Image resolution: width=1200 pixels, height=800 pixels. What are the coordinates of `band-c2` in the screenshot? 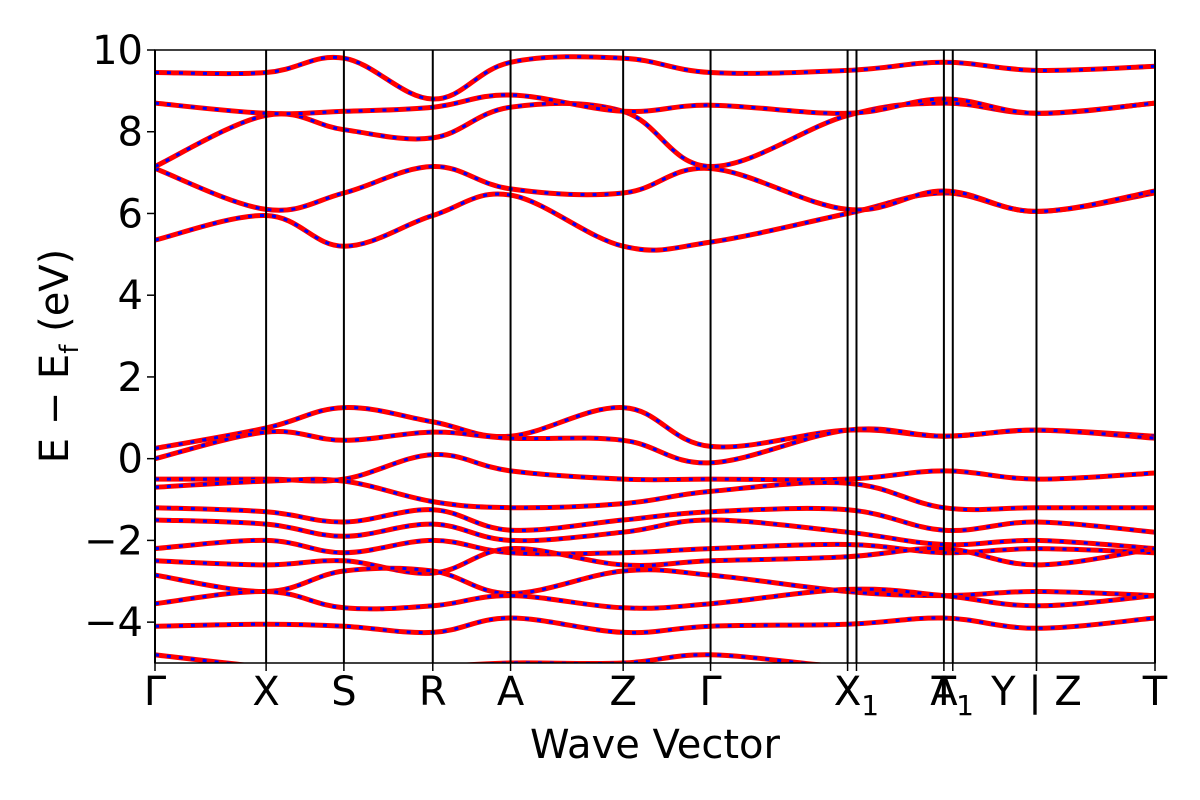 It's located at (655, 188).